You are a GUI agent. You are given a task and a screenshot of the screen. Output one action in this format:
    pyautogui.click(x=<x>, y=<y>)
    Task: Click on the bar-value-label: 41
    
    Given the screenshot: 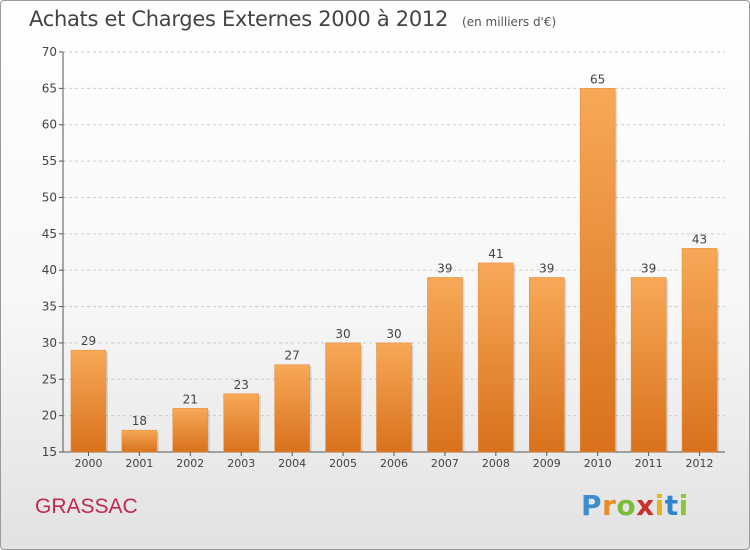 What is the action you would take?
    pyautogui.click(x=495, y=254)
    